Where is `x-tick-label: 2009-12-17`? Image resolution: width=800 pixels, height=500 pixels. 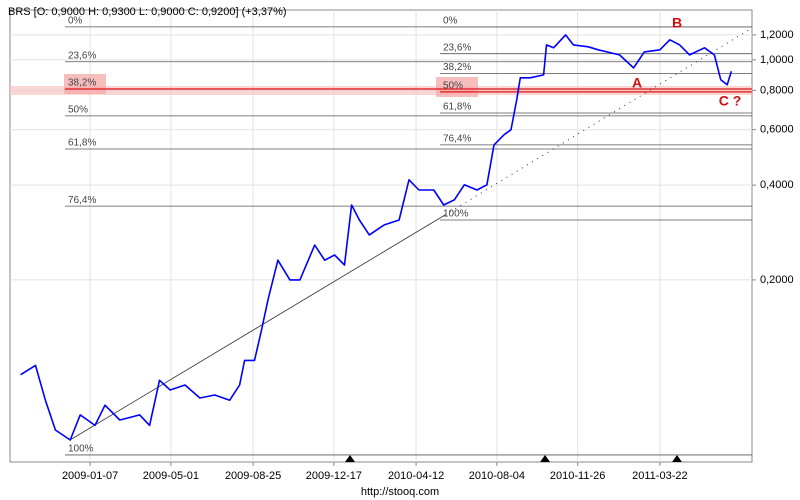 x-tick-label: 2009-12-17 is located at coordinates (334, 476).